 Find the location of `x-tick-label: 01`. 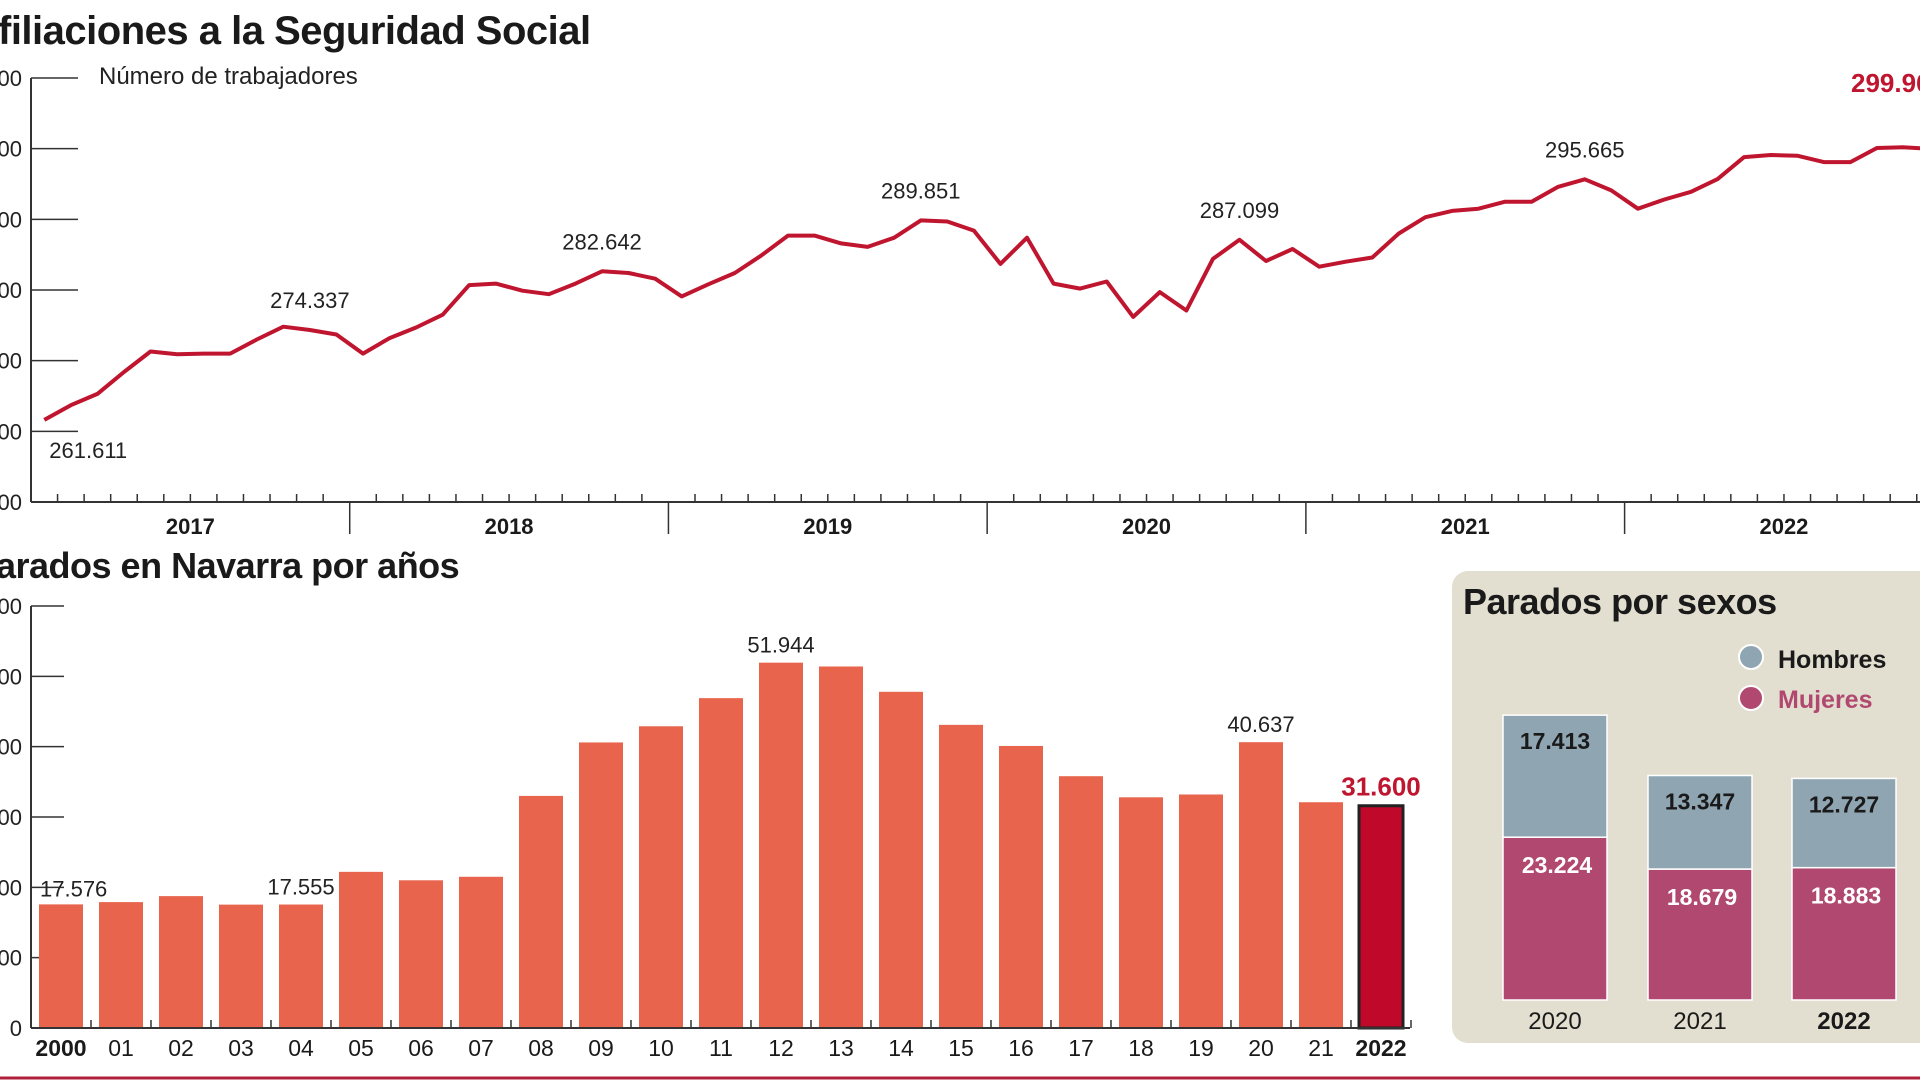

x-tick-label: 01 is located at coordinates (121, 1048).